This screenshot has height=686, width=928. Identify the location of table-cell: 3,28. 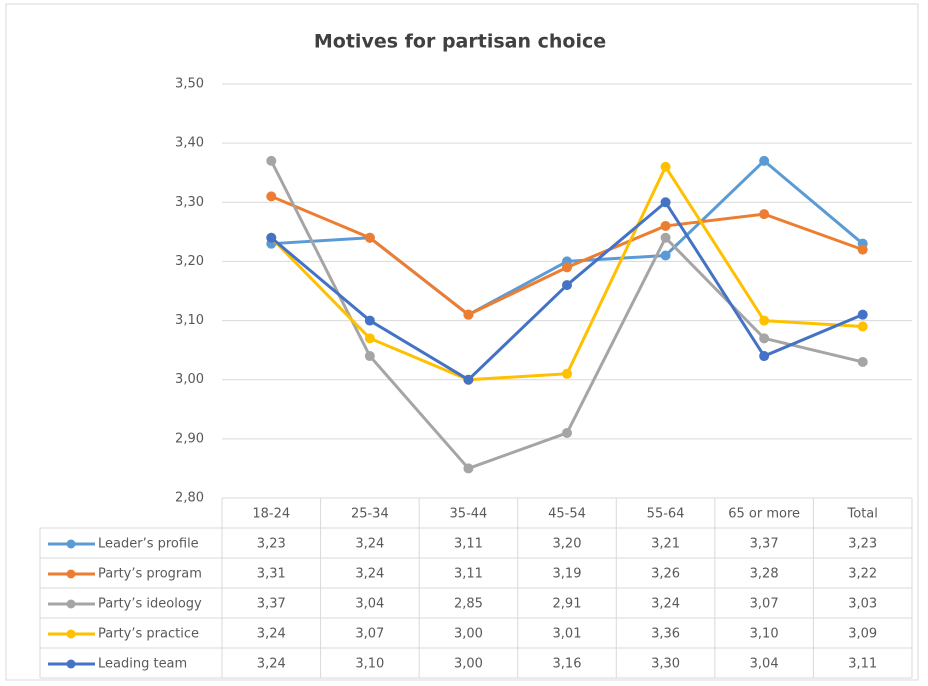
(764, 574).